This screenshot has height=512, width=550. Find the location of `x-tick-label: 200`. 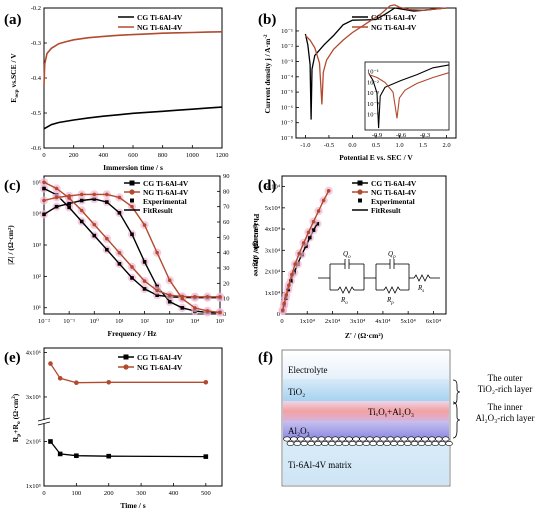

x-tick-label: 200 is located at coordinates (74, 155).